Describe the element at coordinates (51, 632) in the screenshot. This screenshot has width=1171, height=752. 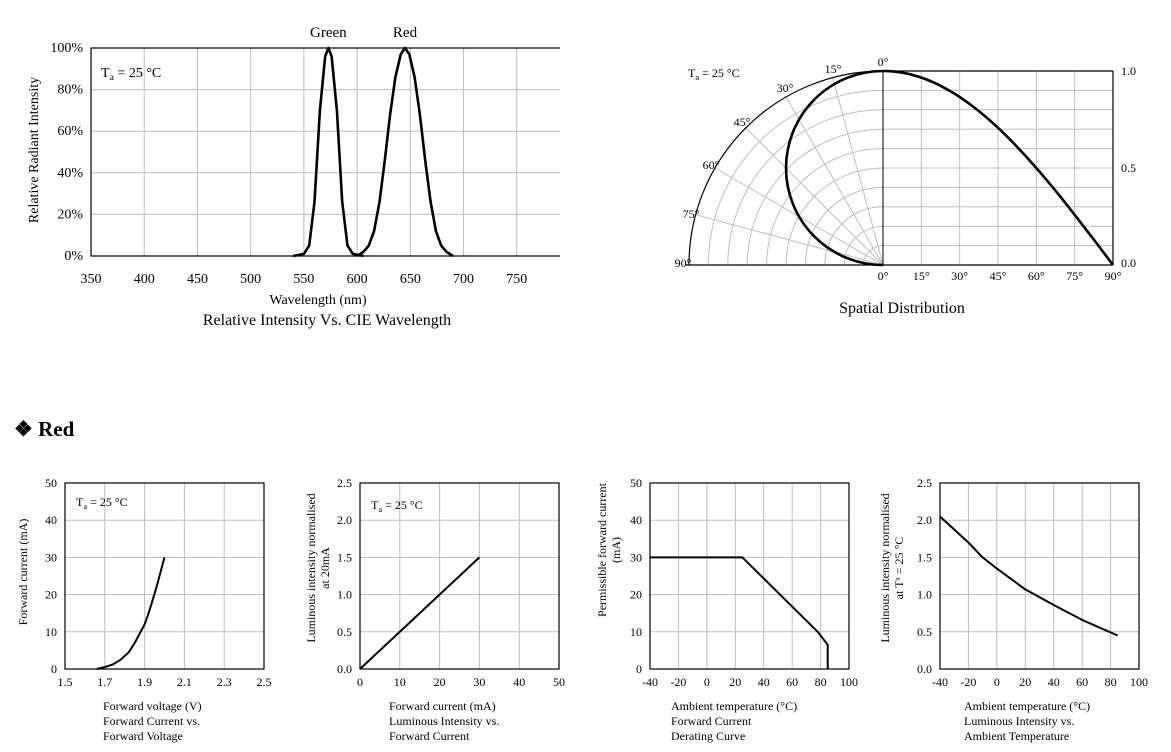
I see `y-tick-label: 10` at that location.